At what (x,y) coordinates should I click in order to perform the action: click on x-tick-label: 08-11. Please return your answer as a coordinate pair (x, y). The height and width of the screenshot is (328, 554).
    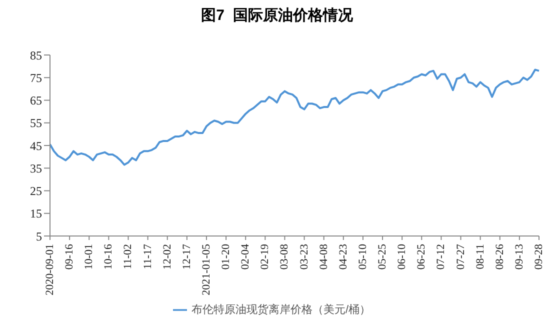
    Looking at the image, I should click on (480, 257).